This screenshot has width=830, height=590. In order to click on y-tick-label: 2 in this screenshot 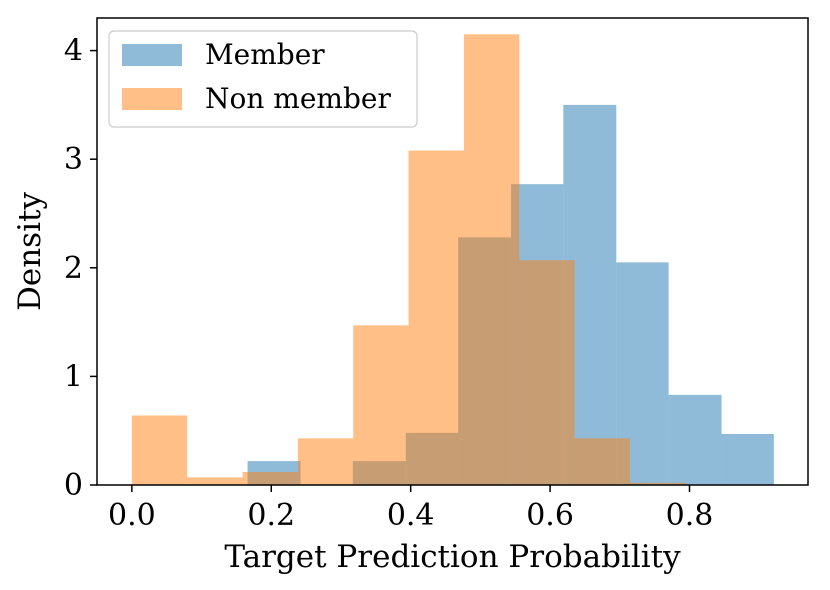, I will do `click(73, 268)`.